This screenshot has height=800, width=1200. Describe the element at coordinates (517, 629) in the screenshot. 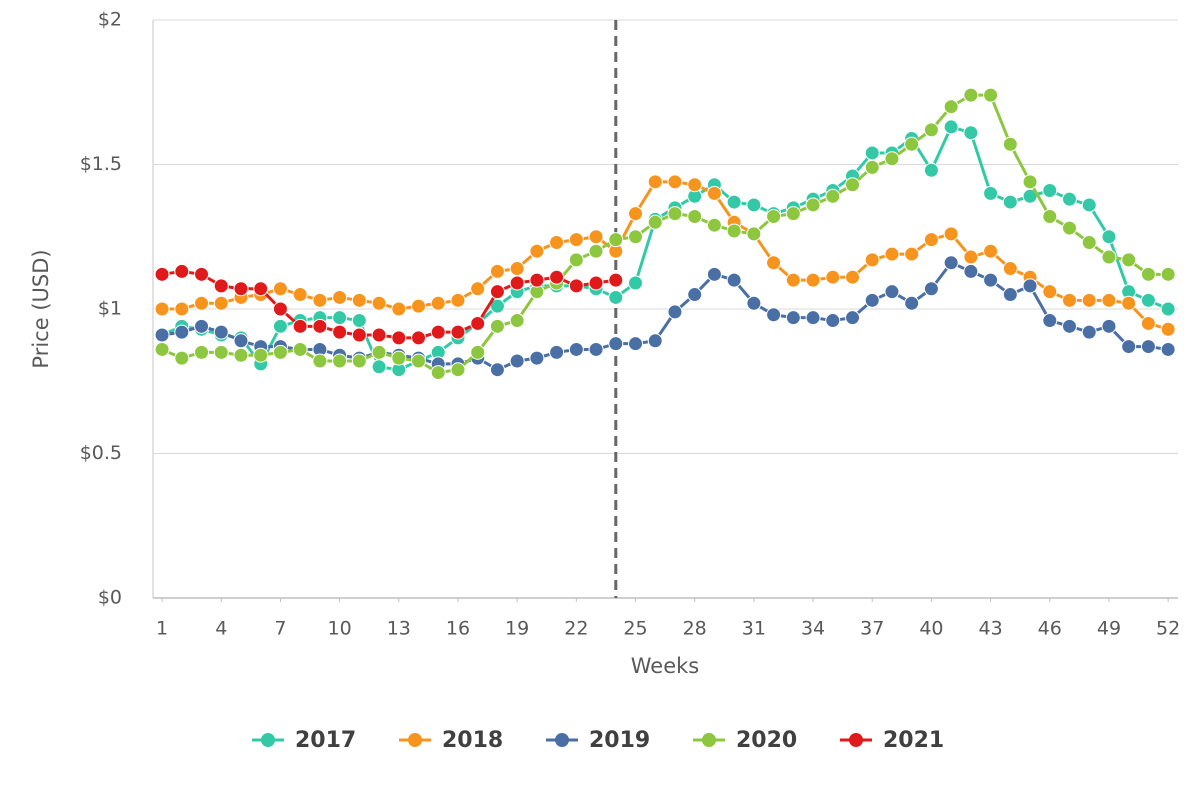

I see `x-tick-label: 19` at that location.